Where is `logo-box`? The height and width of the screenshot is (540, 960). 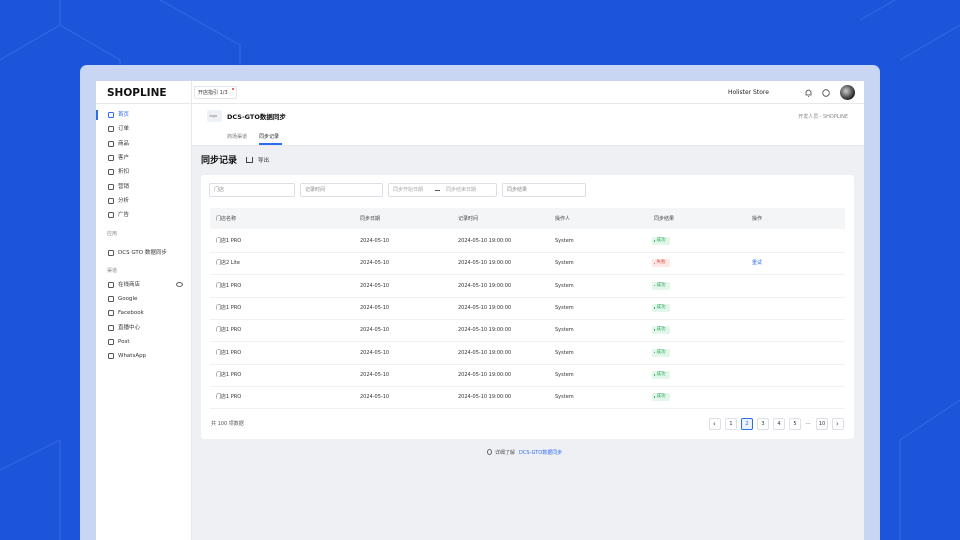 logo-box is located at coordinates (214, 116).